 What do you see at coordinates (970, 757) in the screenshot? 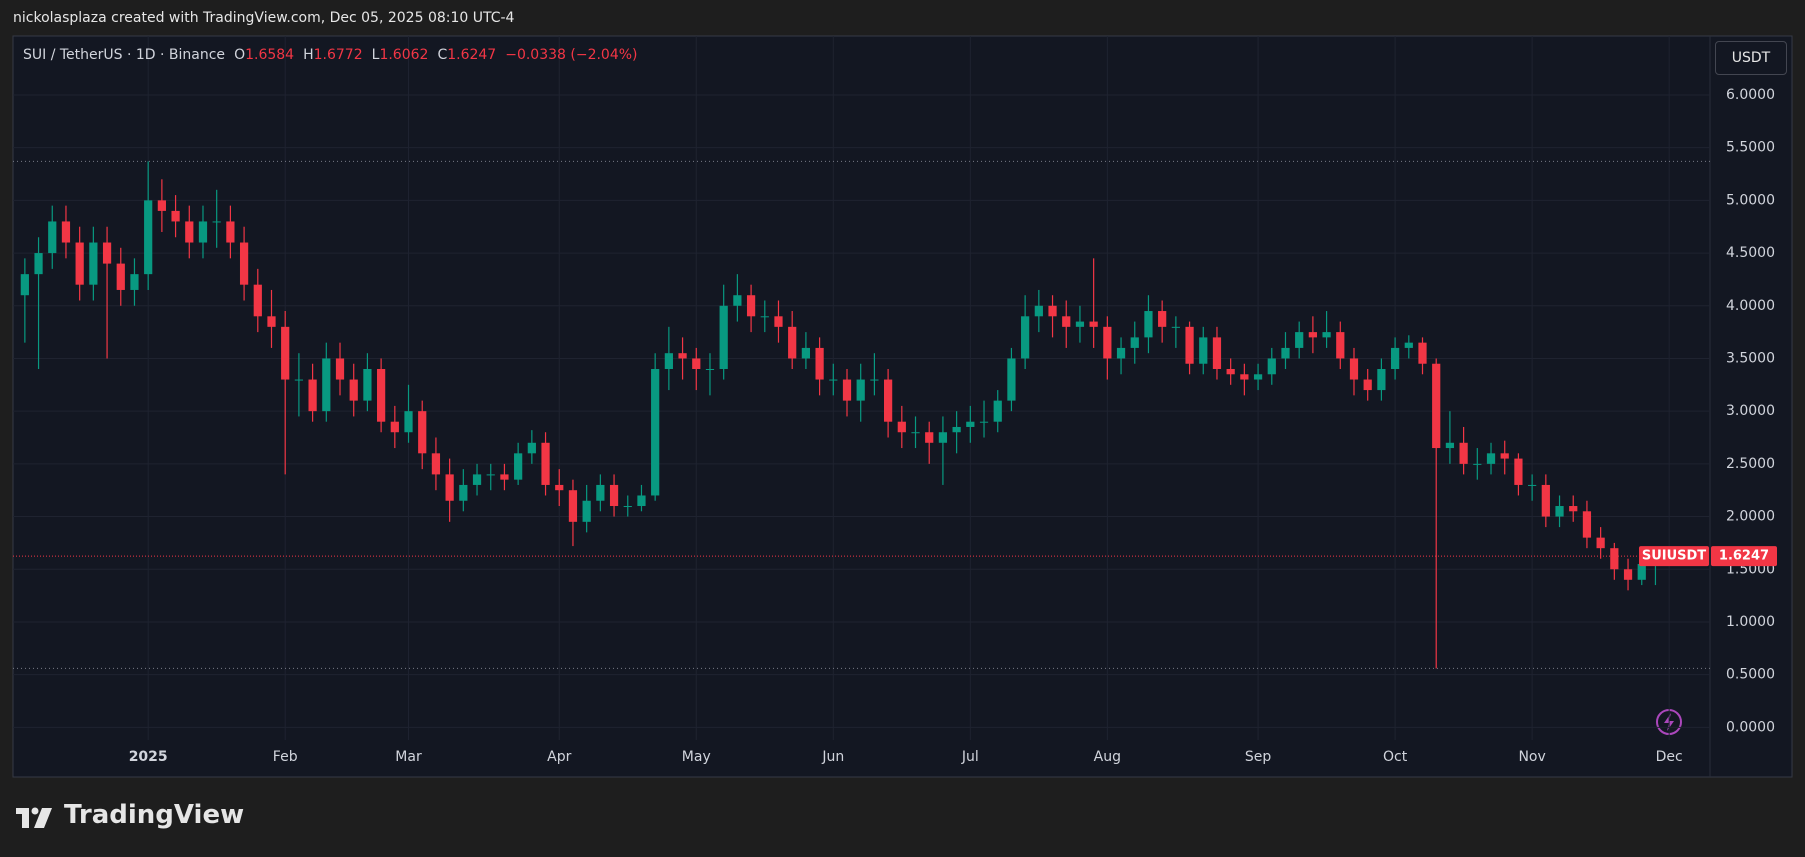
I see `x-tick-label: Jul` at bounding box center [970, 757].